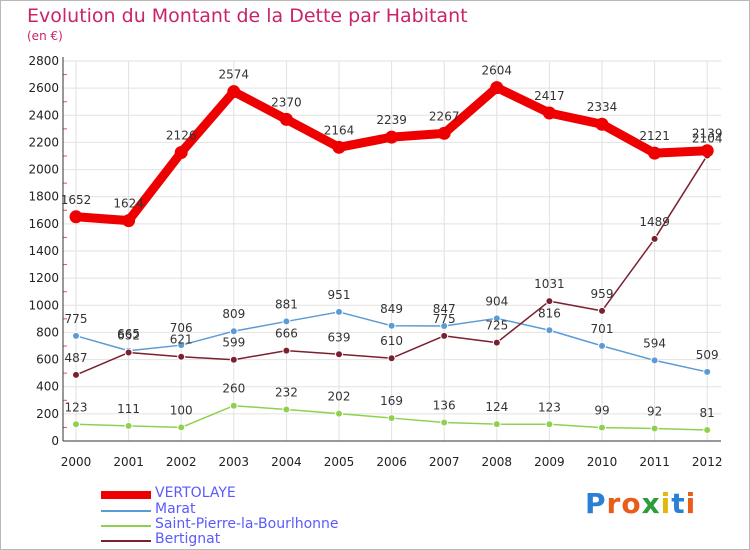 This screenshot has height=550, width=750. Describe the element at coordinates (602, 107) in the screenshot. I see `data-label: 2334` at that location.